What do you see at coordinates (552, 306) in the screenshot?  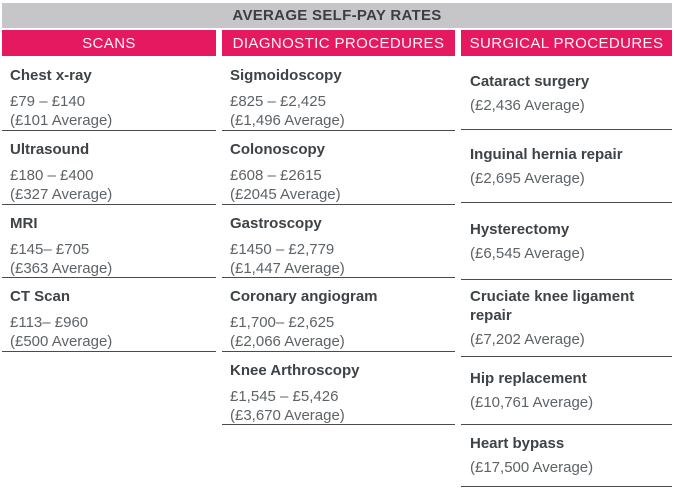 I see `procedure-name: Cruciate knee ligament repair` at bounding box center [552, 306].